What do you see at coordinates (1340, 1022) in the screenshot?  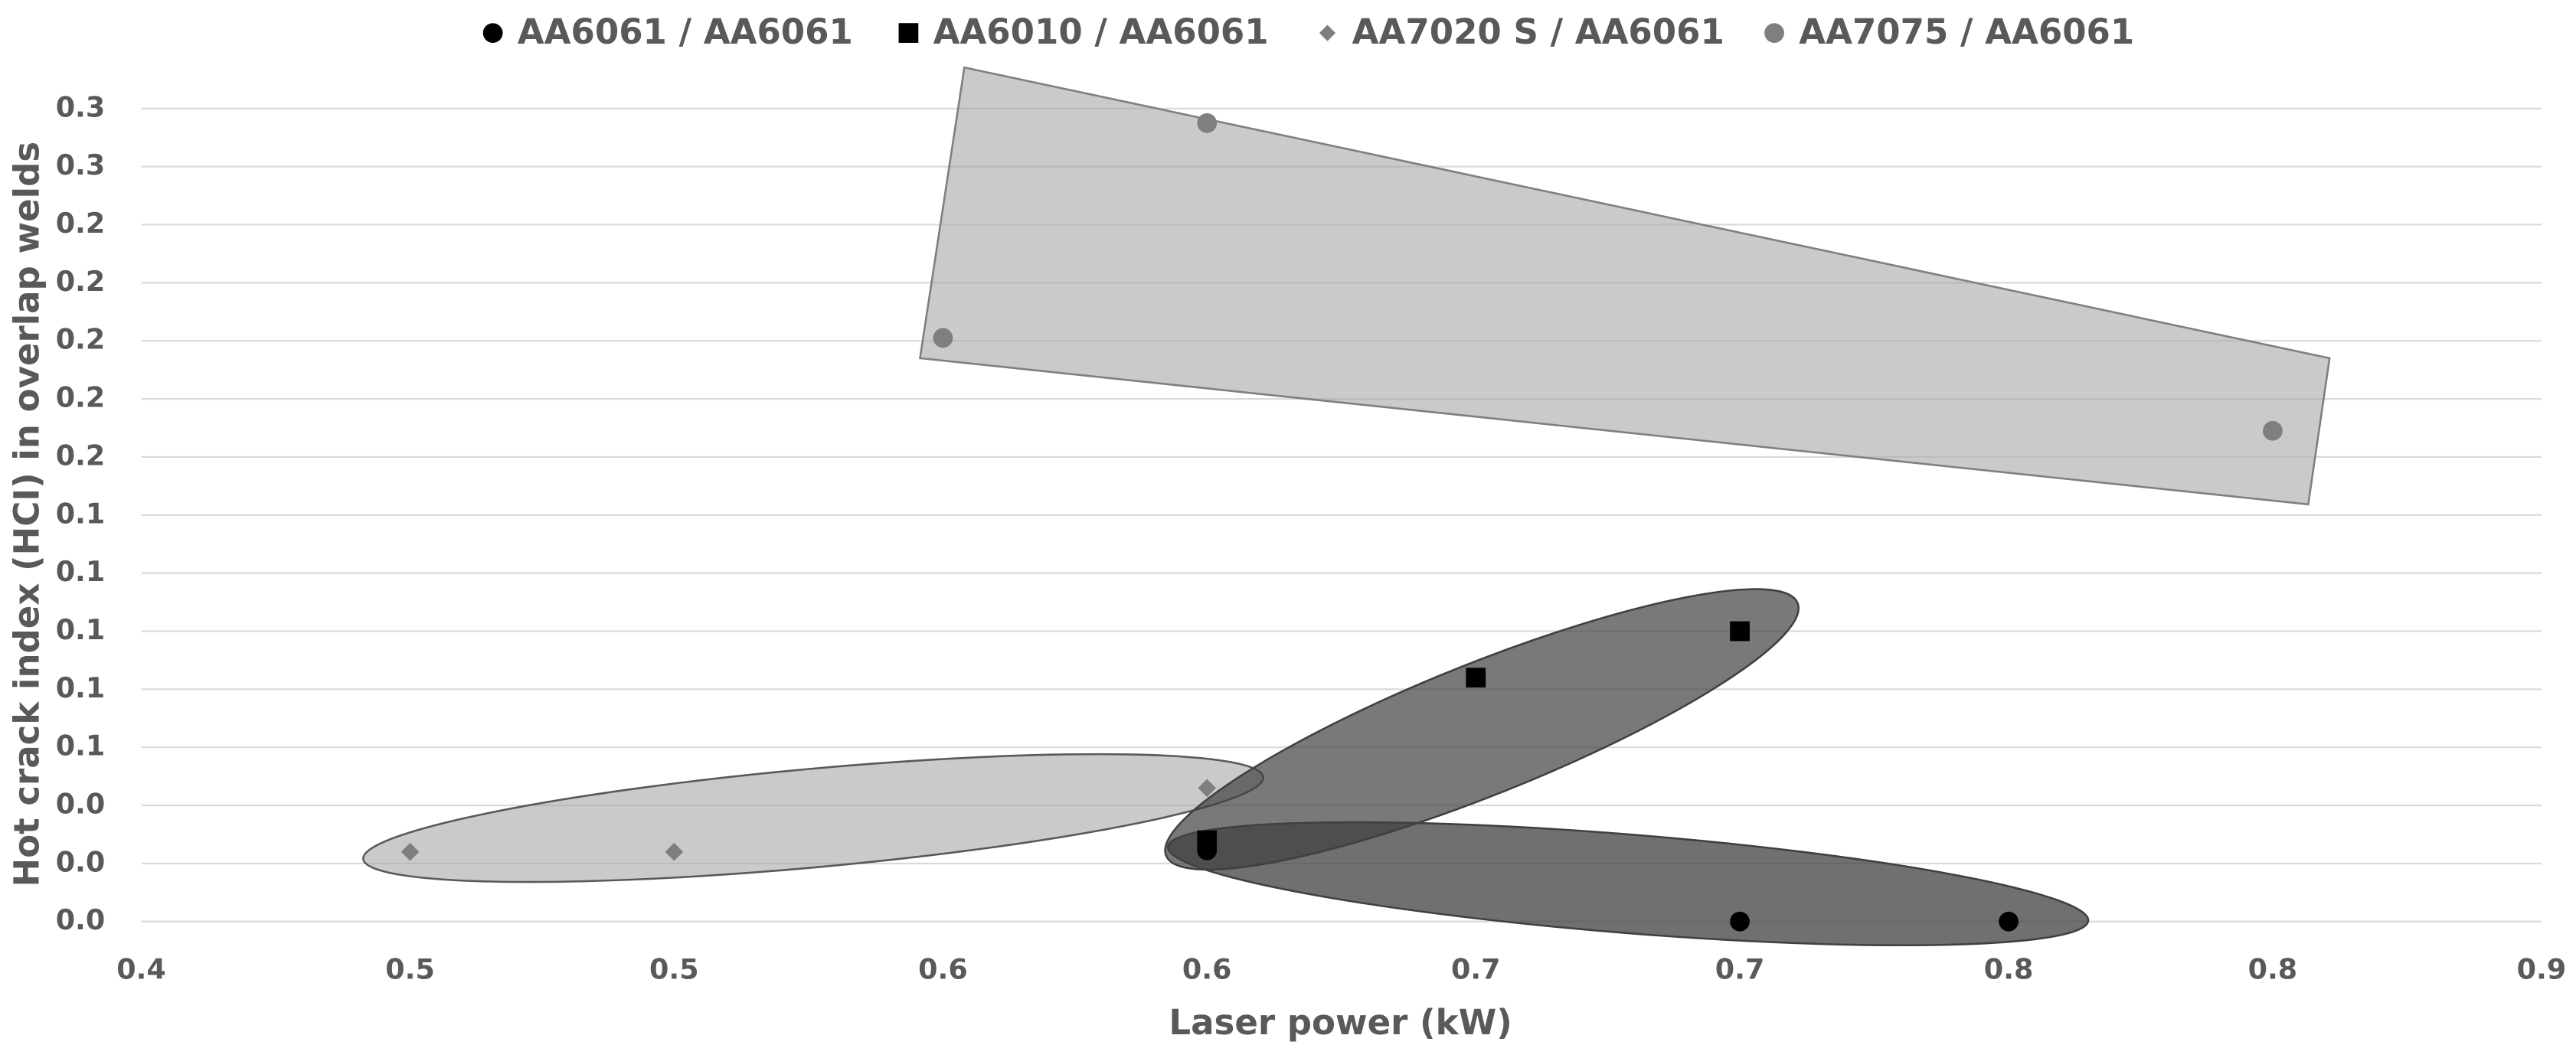 I see `x-axis-label: Laser power (kW)` at bounding box center [1340, 1022].